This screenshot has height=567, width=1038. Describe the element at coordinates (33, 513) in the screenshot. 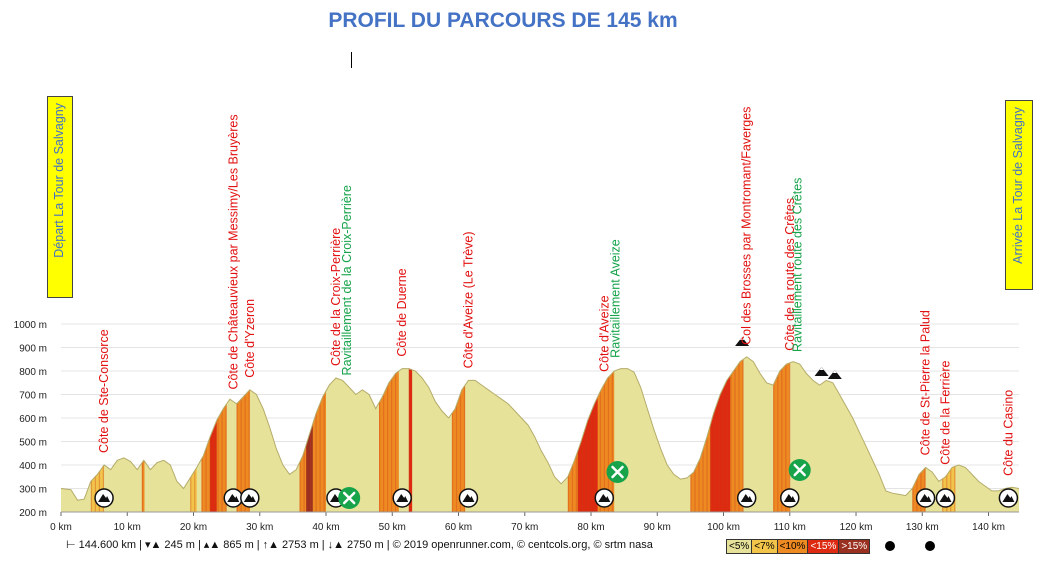

I see `y-tick-label: 200 m` at that location.